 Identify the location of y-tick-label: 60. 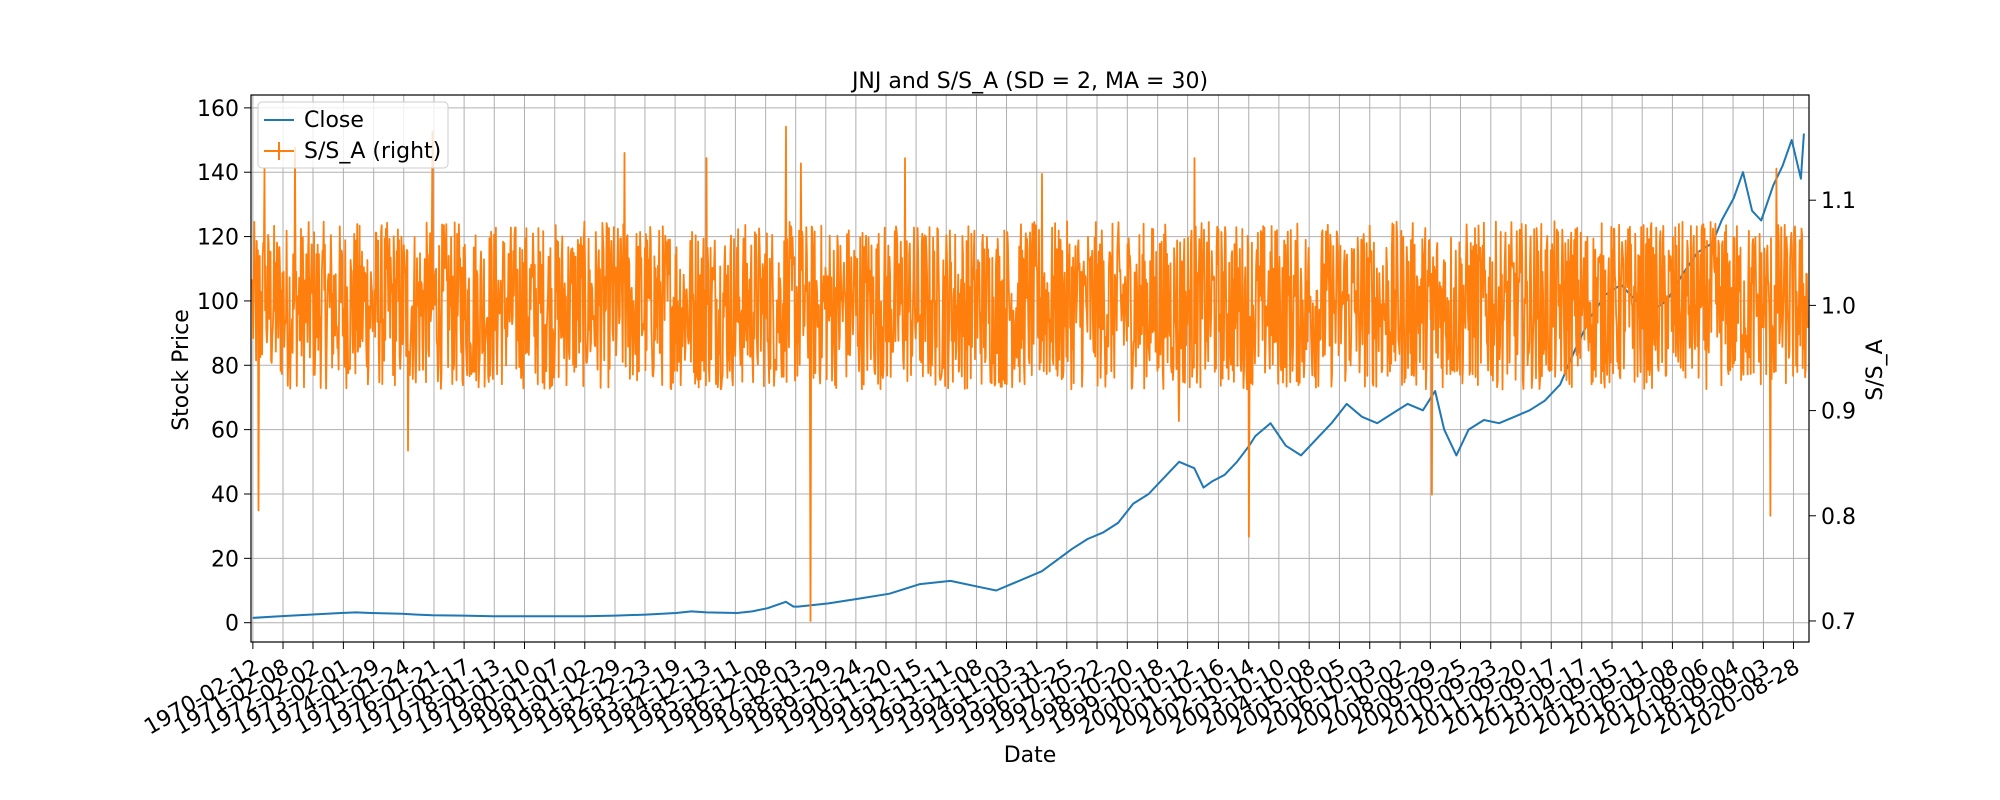
(225, 431).